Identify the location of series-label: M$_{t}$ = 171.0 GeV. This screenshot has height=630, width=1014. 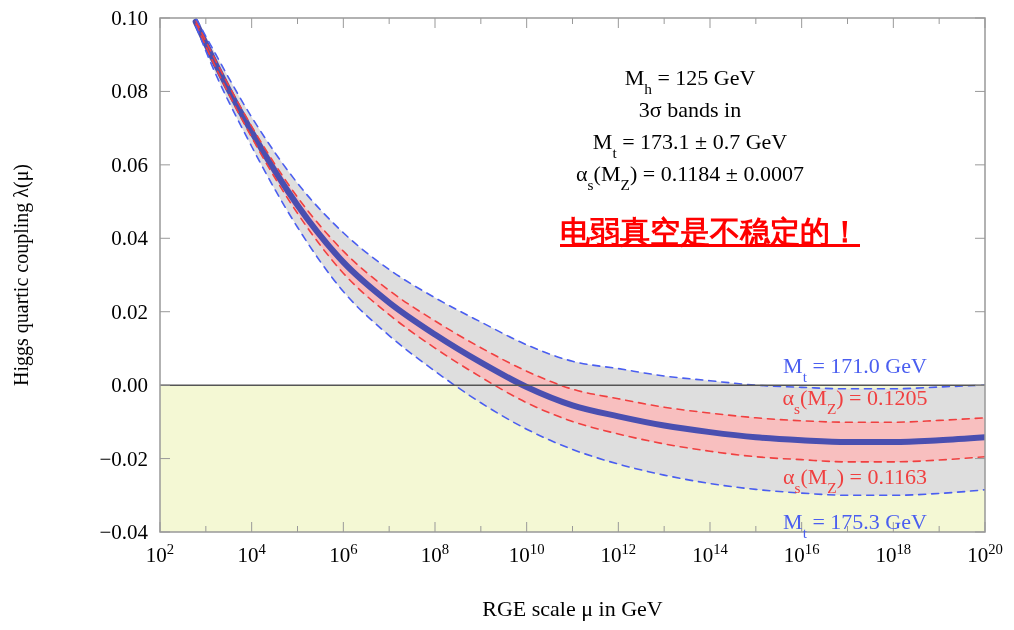
(855, 369).